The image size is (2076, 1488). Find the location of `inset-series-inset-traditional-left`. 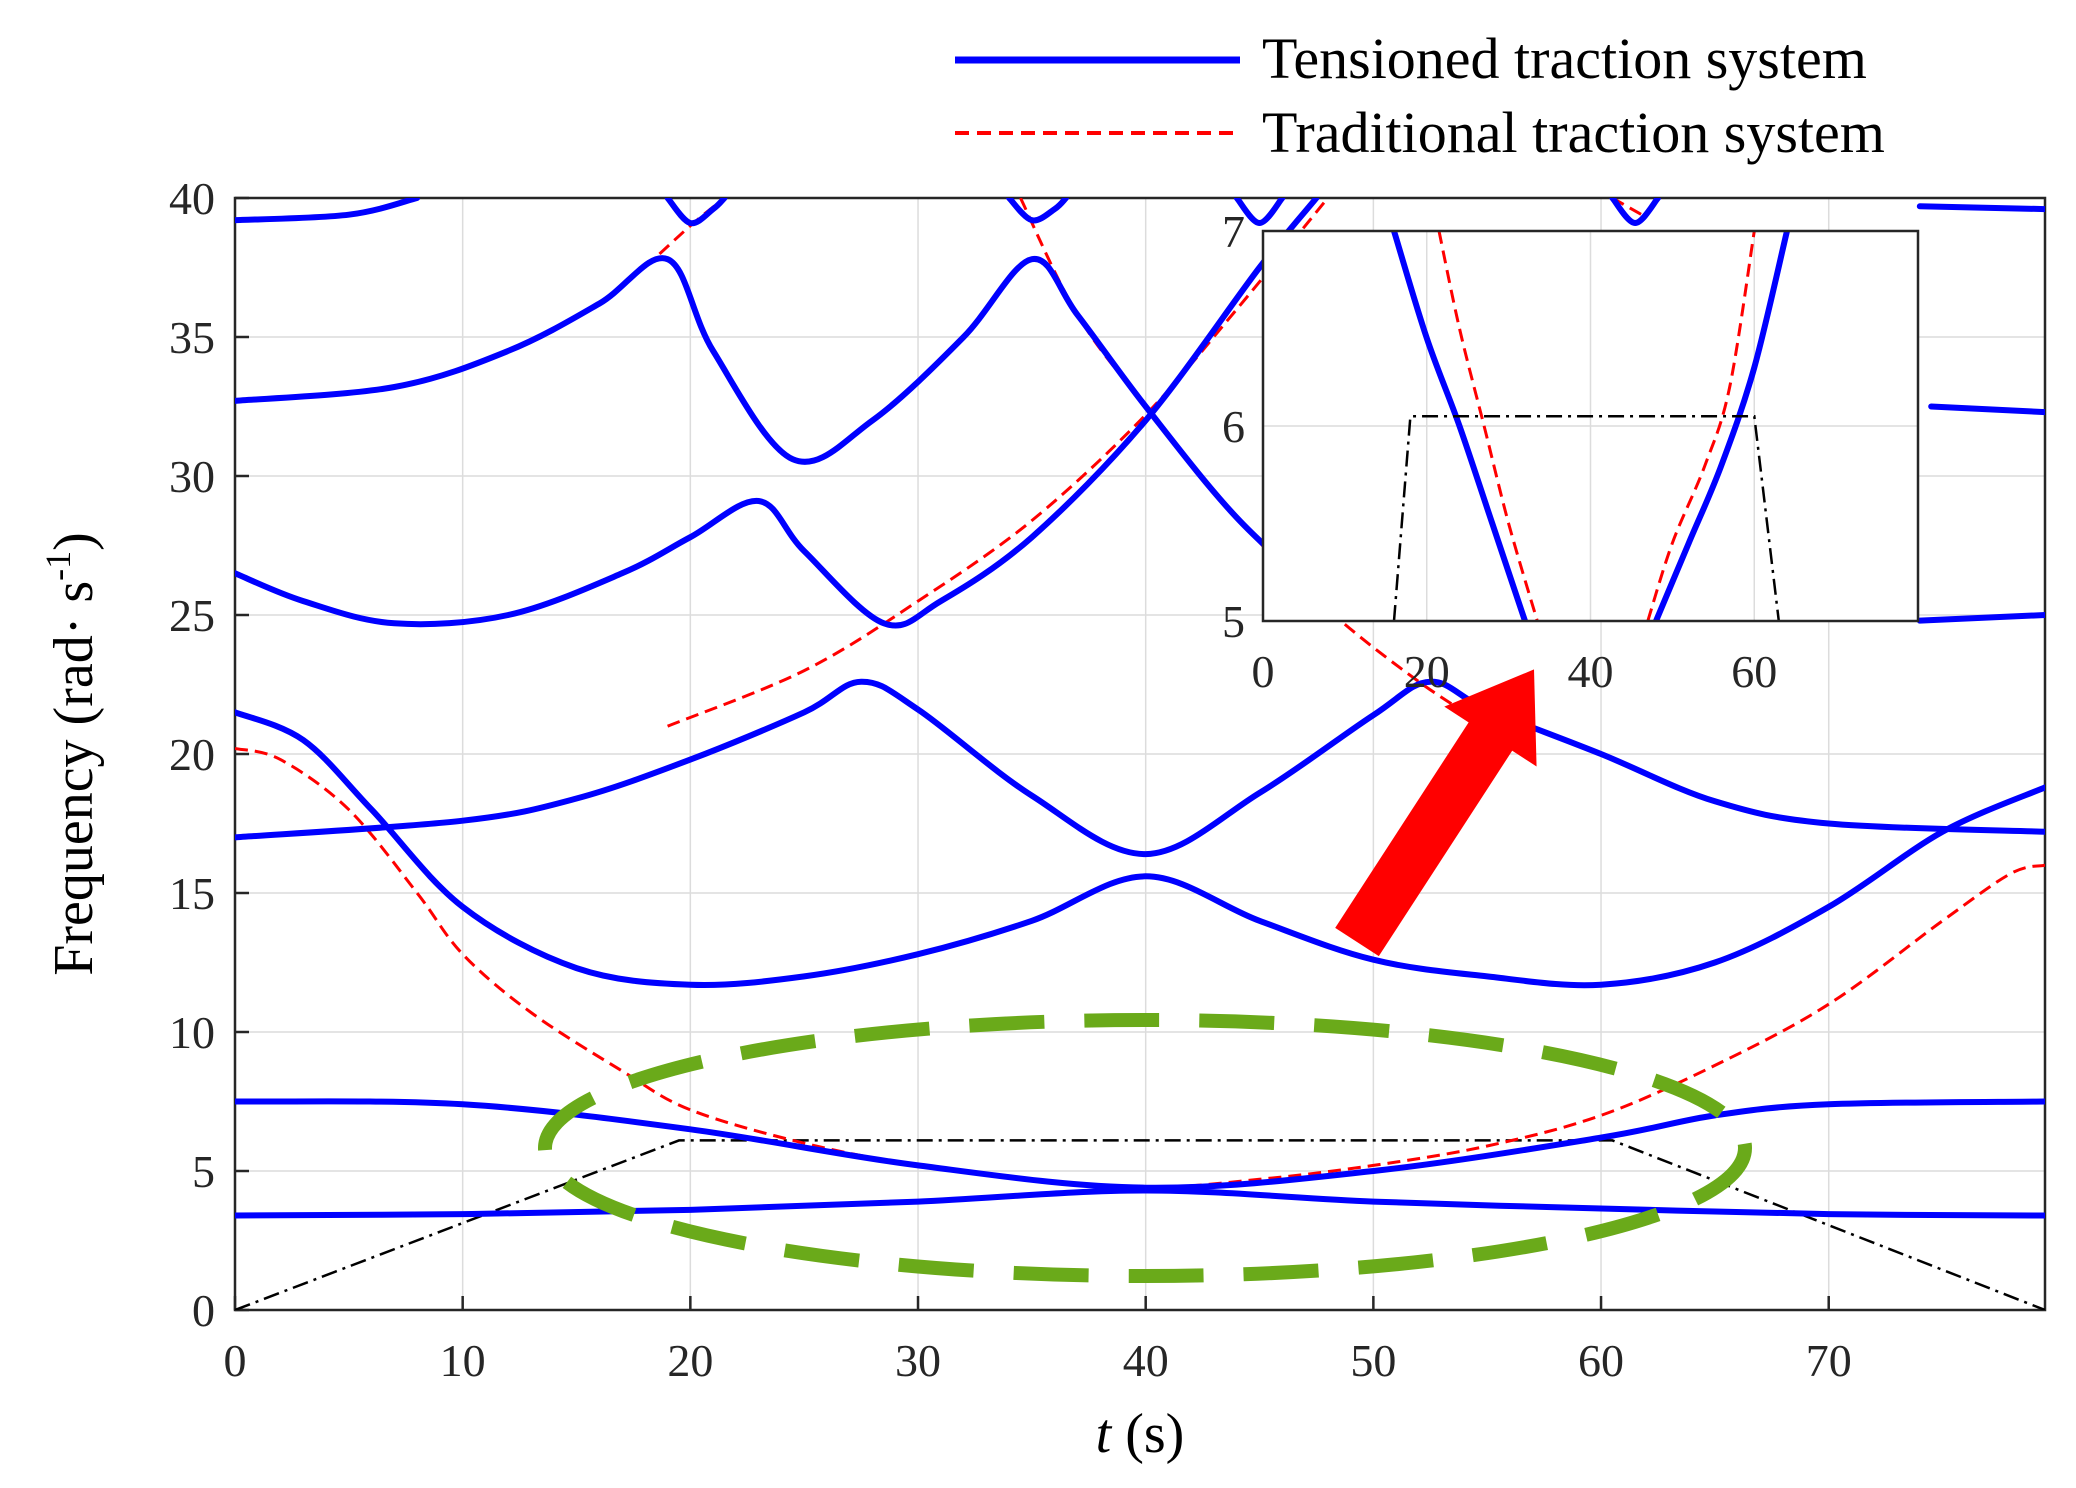

inset-series-inset-traditional-left is located at coordinates (1488, 426).